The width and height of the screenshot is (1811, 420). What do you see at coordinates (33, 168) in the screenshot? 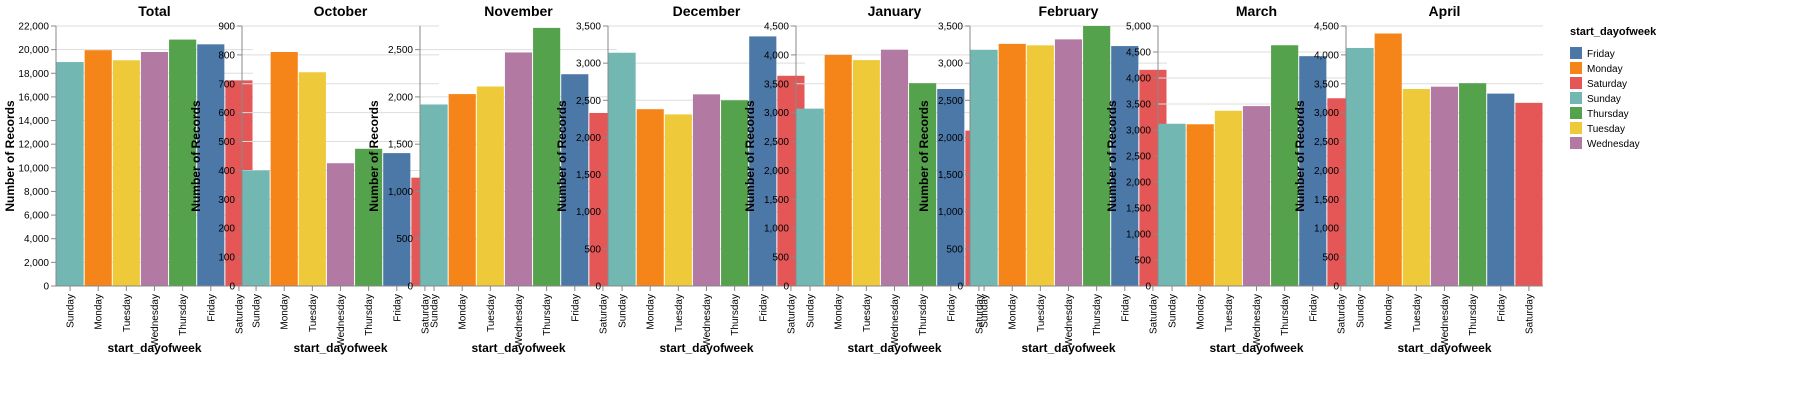
I see `y-tick-label: 10,000` at bounding box center [33, 168].